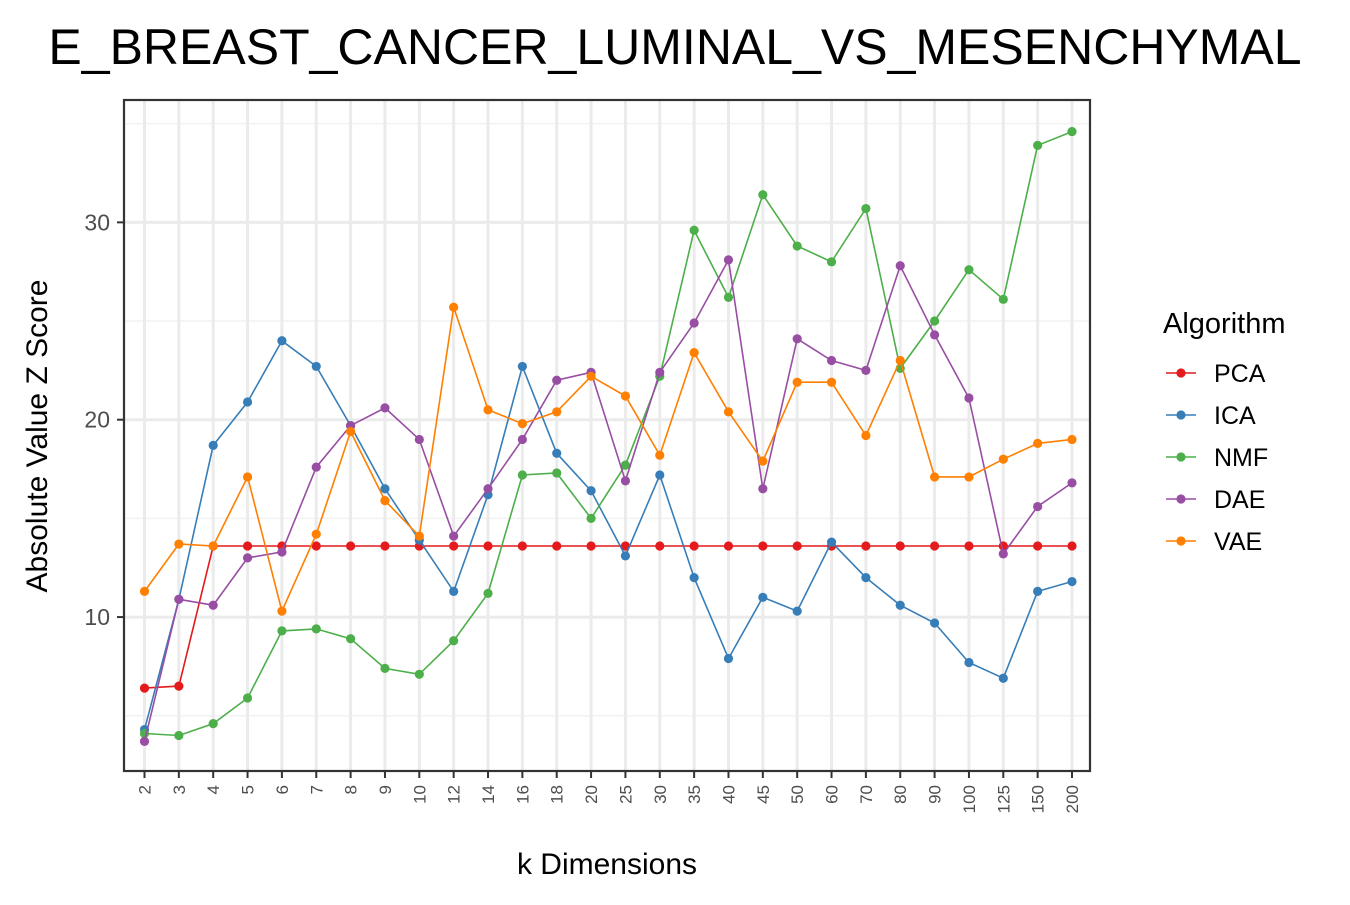 This screenshot has width=1350, height=905. Describe the element at coordinates (351, 789) in the screenshot. I see `x-tick-label: 8` at that location.